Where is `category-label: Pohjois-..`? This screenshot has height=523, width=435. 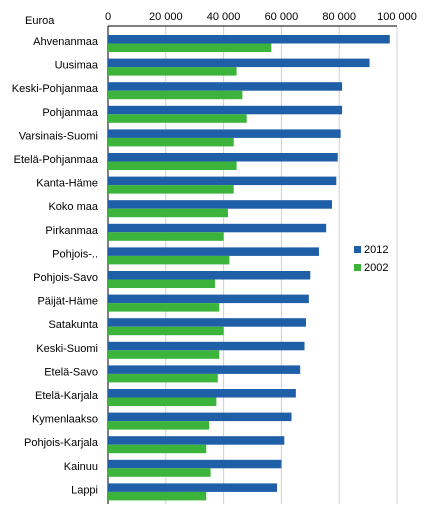
category-label: Pohjois-.. is located at coordinates (75, 254).